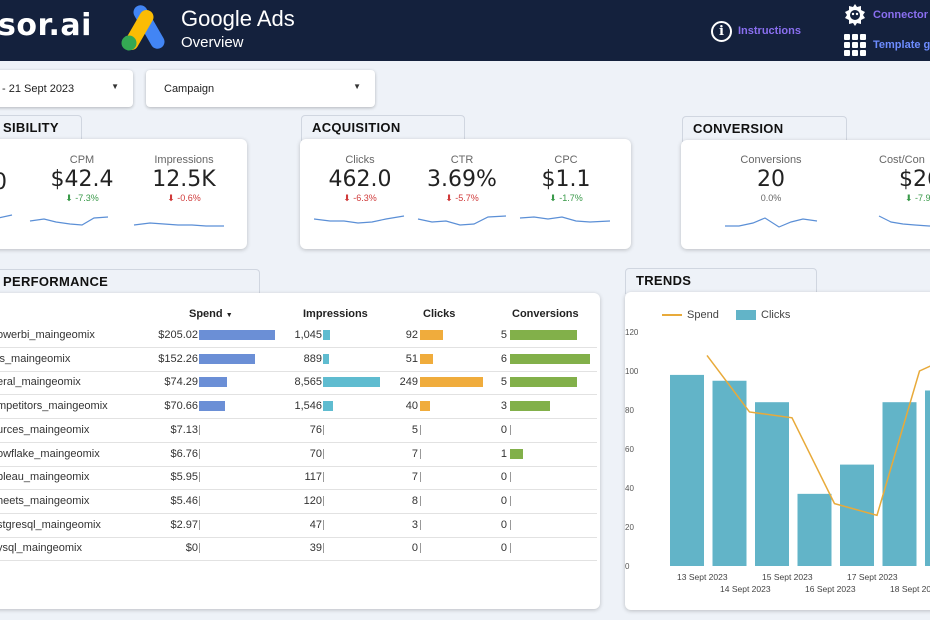  Describe the element at coordinates (178, 335) in the screenshot. I see `spend-cell: $205.02` at that location.